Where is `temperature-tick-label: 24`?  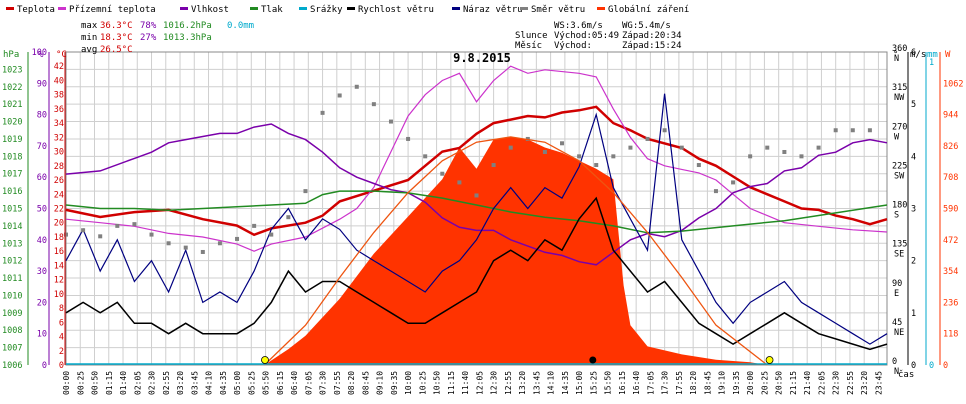 temperature-tick-label: 24 is located at coordinates (59, 195).